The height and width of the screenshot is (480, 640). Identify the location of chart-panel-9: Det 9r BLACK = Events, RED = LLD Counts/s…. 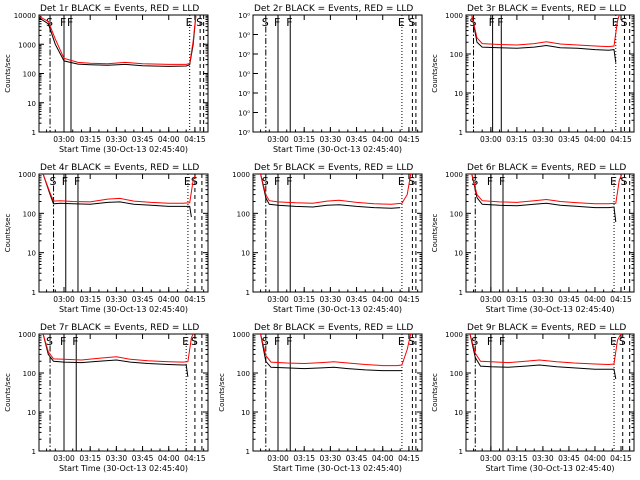
(533, 398).